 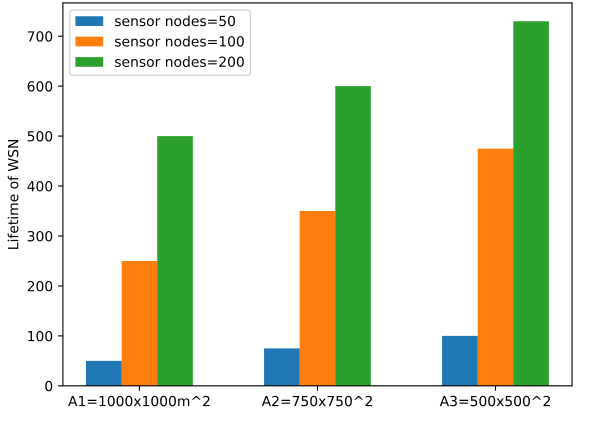 I want to click on y-tick-label: 400, so click(x=39, y=186).